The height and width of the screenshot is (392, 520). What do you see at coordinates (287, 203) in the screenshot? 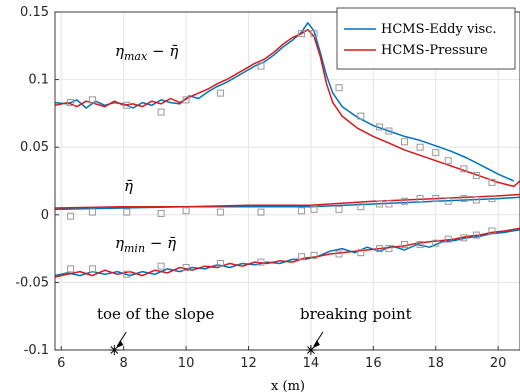
I see `series-line-mean-eddy` at bounding box center [287, 203].